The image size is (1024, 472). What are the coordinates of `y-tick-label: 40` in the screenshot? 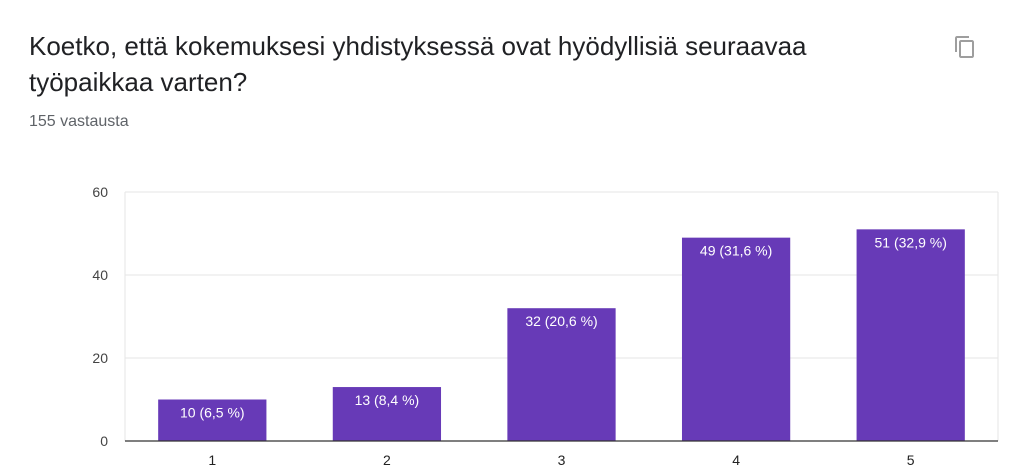 It's located at (100, 275).